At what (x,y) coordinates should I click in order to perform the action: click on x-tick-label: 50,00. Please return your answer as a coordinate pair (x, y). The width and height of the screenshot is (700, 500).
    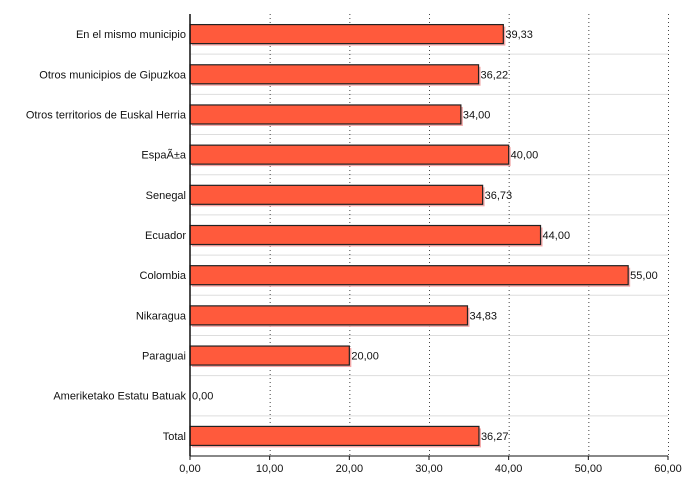
    Looking at the image, I should click on (589, 469).